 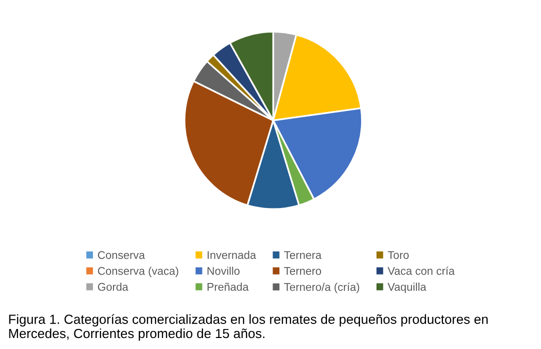 I want to click on legend-label: Gorda, so click(x=113, y=286).